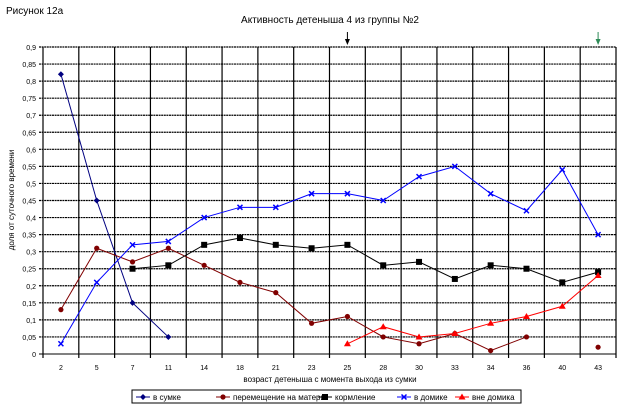 This screenshot has height=409, width=623. I want to click on y-tick-label: 0,15, so click(29, 304).